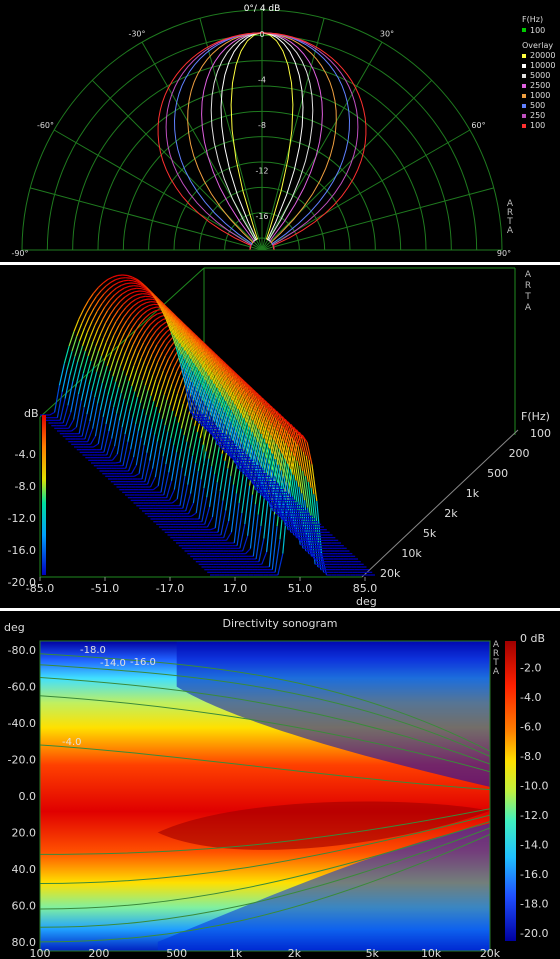 This screenshot has height=959, width=560. Describe the element at coordinates (509, 222) in the screenshot. I see `watermark-letter: T` at that location.